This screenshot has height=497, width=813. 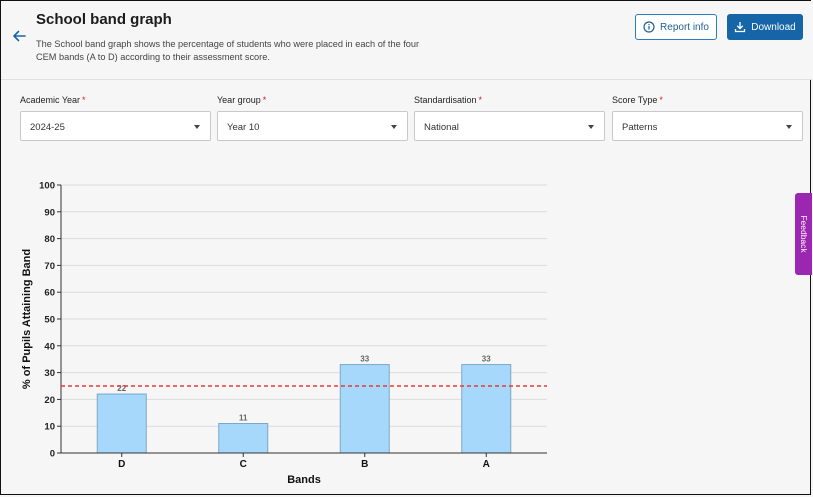 I want to click on y-tick-label: 80, so click(x=49, y=239).